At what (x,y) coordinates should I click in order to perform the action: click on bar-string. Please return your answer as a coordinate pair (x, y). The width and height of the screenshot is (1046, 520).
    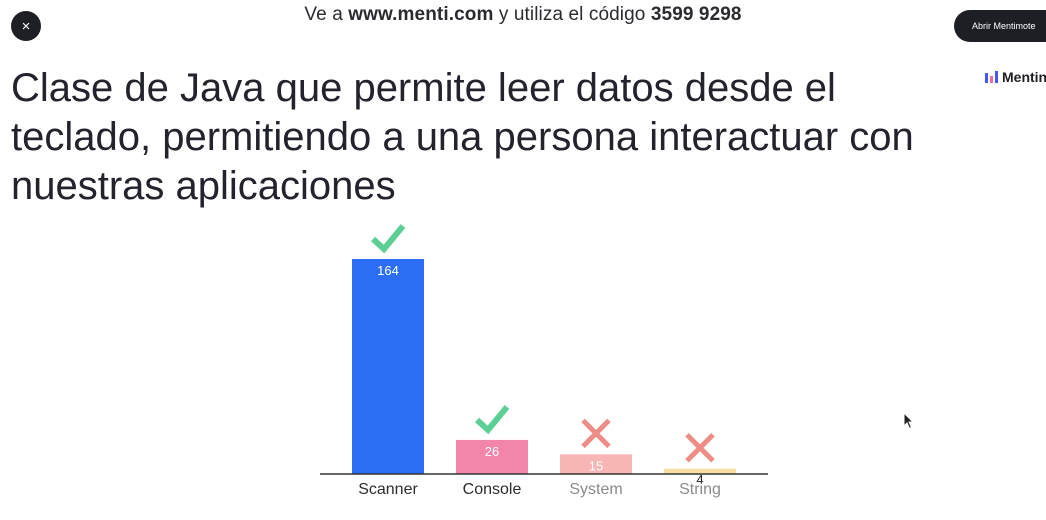
    Looking at the image, I should click on (700, 471).